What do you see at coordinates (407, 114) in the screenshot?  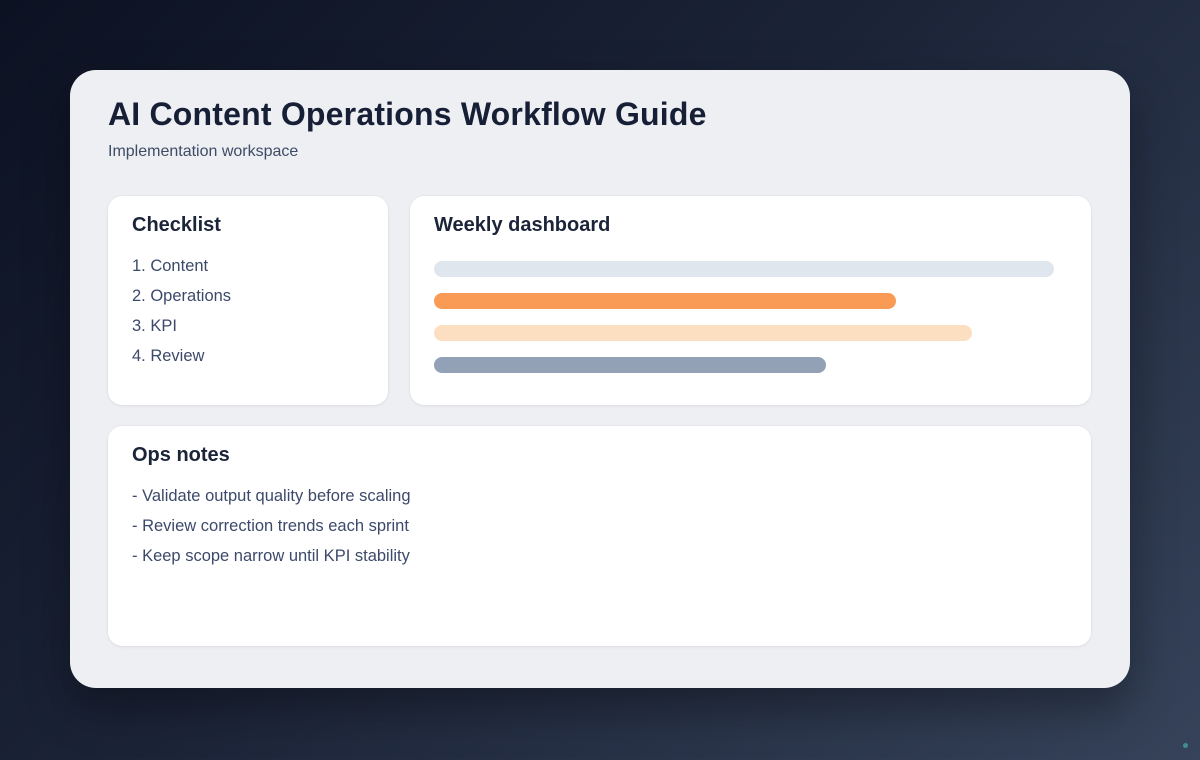 I see `page-title: AI Content Operations Workflow Guide` at bounding box center [407, 114].